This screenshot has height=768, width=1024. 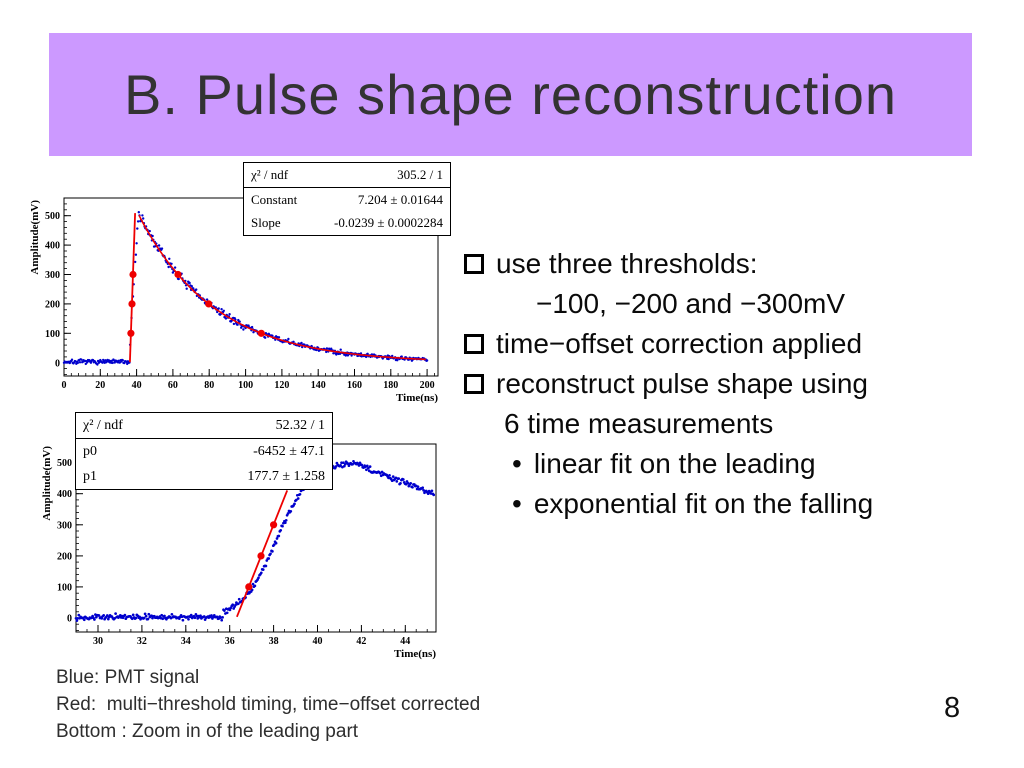 I want to click on bullet-line: use three thresholds:, so click(x=741, y=264).